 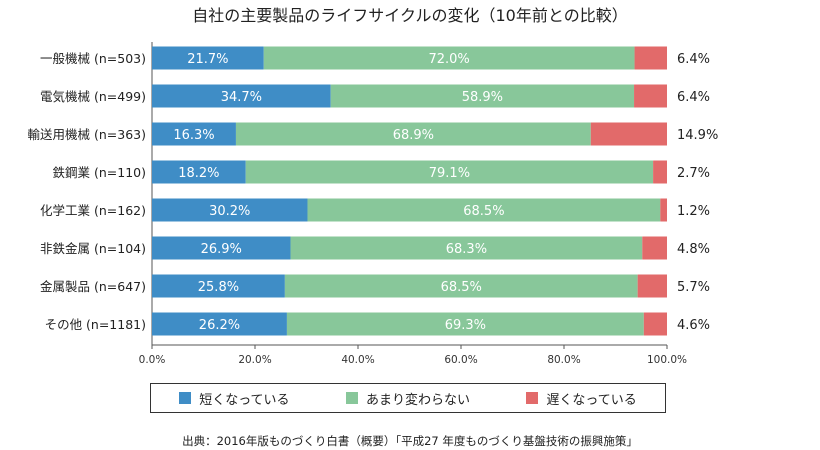 I want to click on data-label: 18.2%, so click(x=198, y=173).